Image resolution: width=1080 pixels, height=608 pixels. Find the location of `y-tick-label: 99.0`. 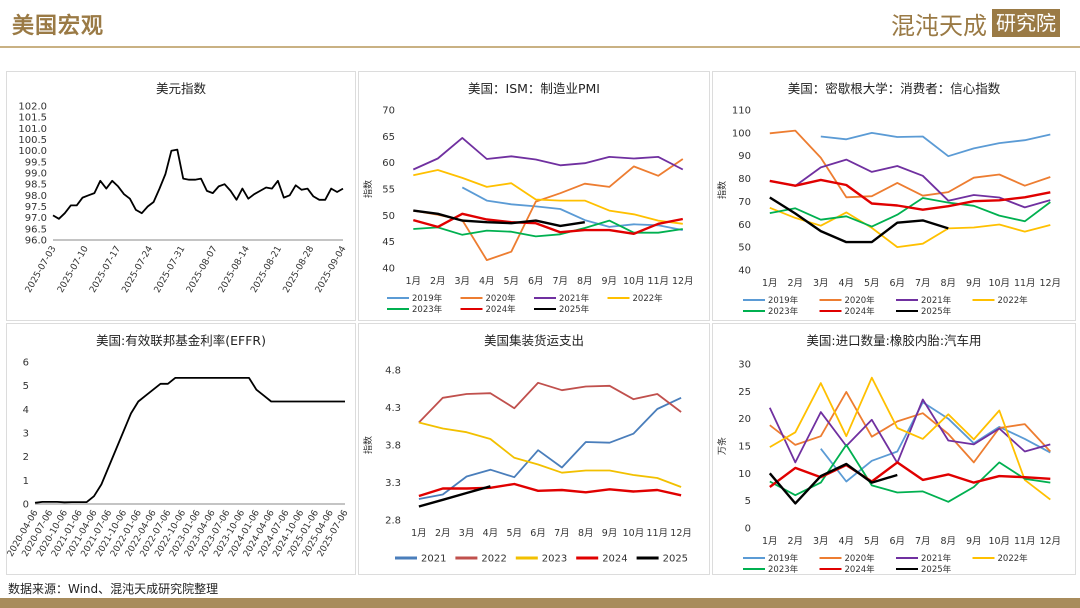

y-tick-label: 99.0 is located at coordinates (36, 174).